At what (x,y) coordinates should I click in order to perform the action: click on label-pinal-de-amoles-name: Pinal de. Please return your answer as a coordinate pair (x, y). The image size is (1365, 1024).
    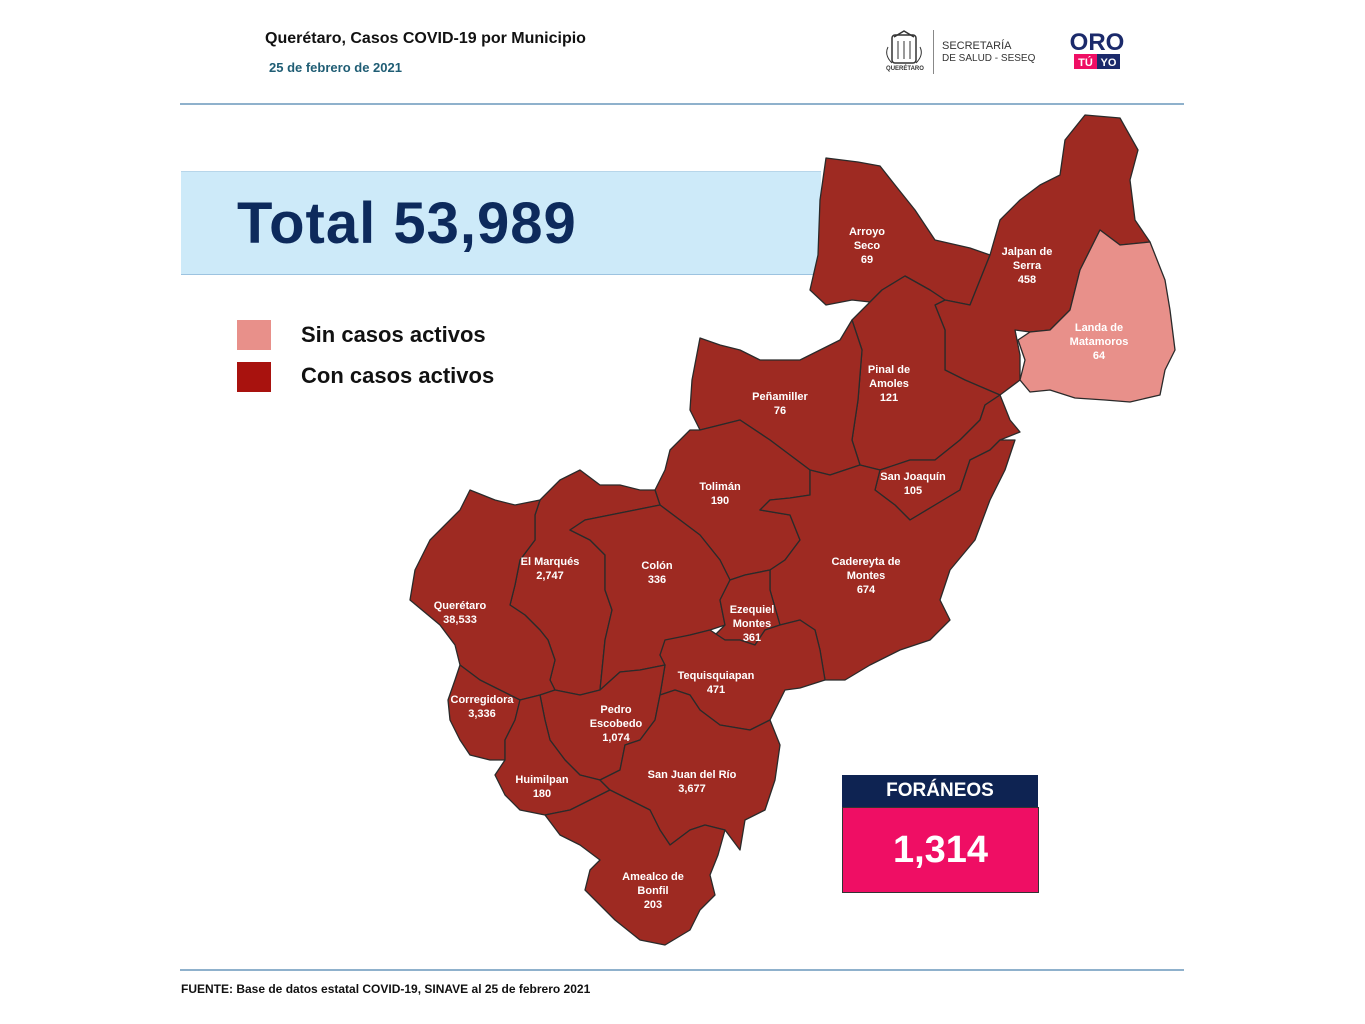
    Looking at the image, I should click on (889, 370).